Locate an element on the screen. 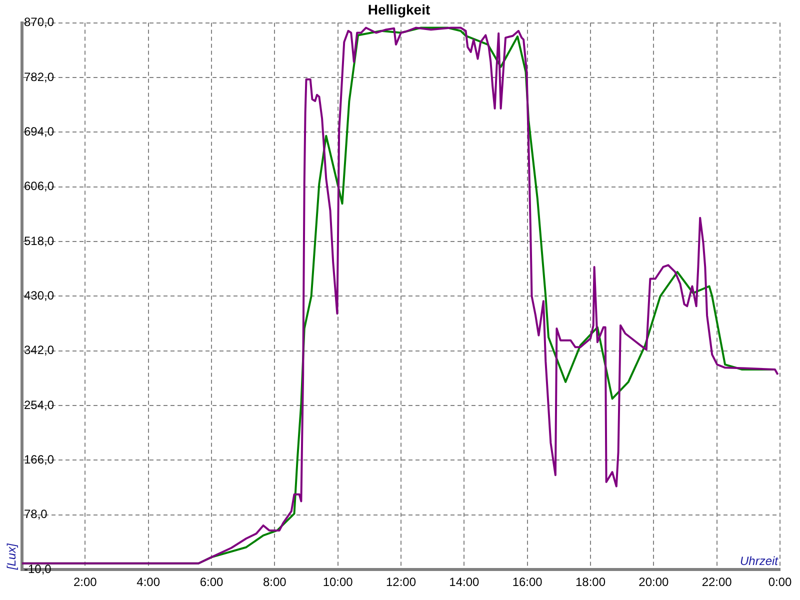 Image resolution: width=800 pixels, height=600 pixels. y-tick-label: 606,0 is located at coordinates (39, 186).